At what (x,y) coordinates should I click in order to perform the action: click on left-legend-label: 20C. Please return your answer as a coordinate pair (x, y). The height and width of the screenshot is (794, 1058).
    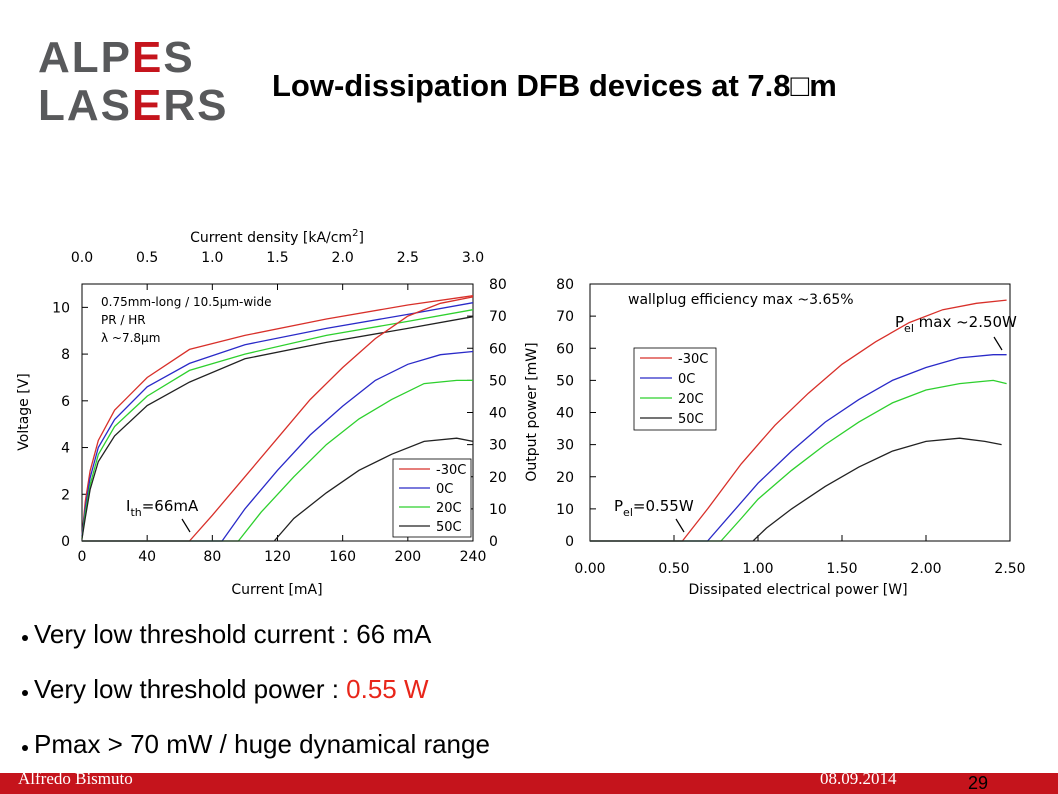
    Looking at the image, I should click on (449, 508).